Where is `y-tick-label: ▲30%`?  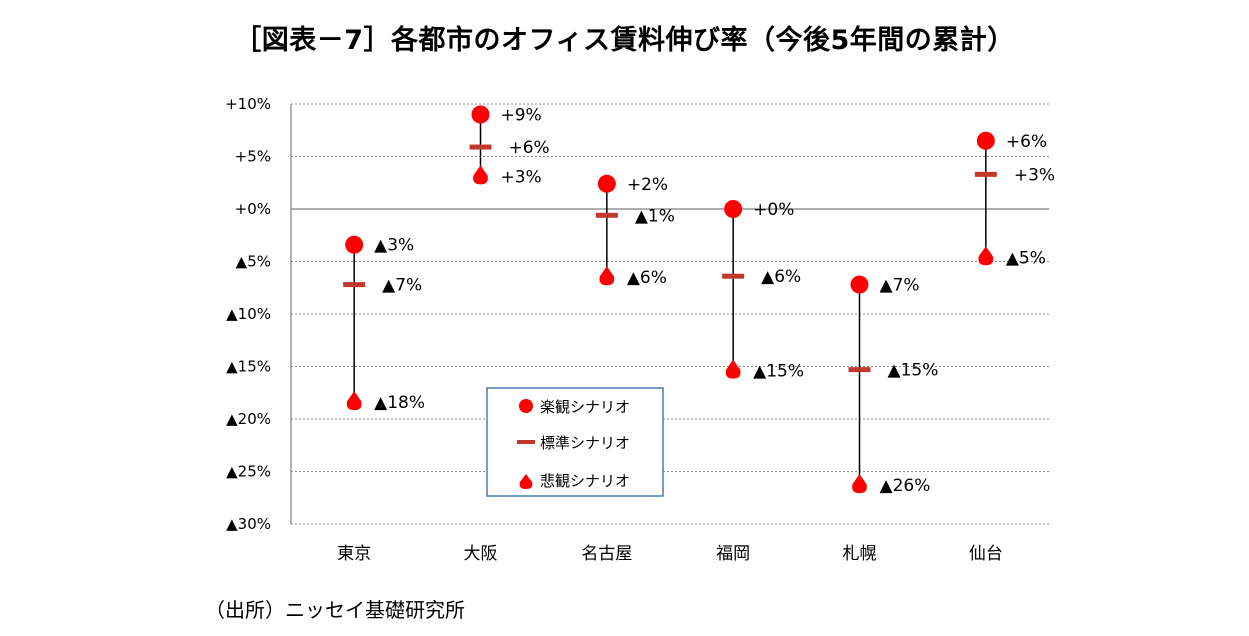 y-tick-label: ▲30% is located at coordinates (248, 524).